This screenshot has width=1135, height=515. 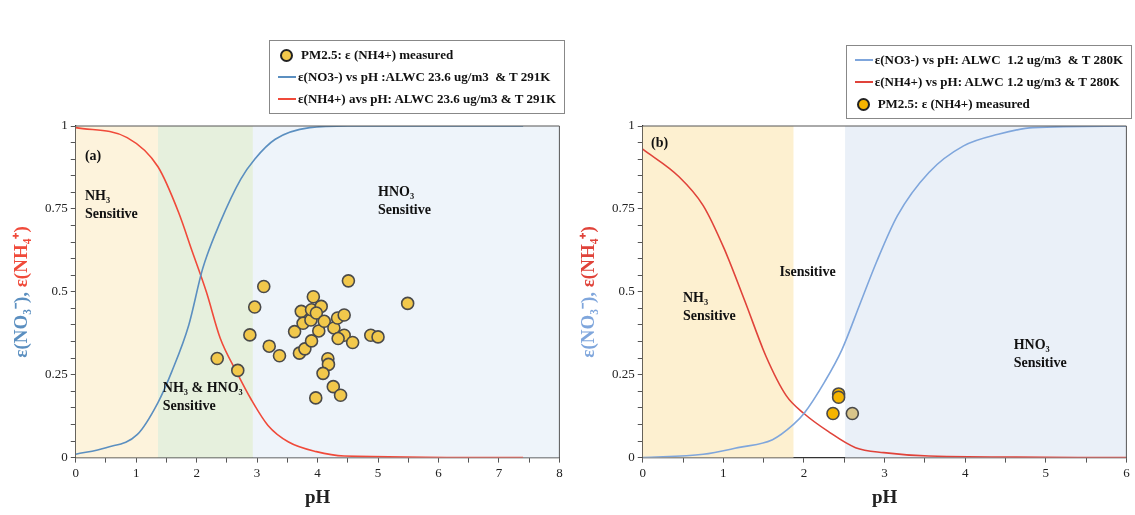 I want to click on annotation: (a), so click(x=93, y=155).